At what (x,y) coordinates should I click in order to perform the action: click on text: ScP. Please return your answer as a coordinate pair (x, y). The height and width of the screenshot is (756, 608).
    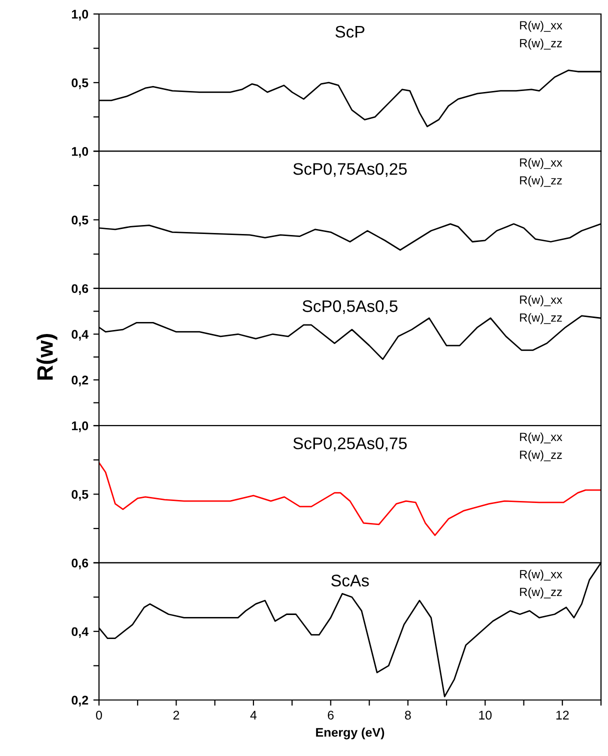
    Looking at the image, I should click on (349, 32).